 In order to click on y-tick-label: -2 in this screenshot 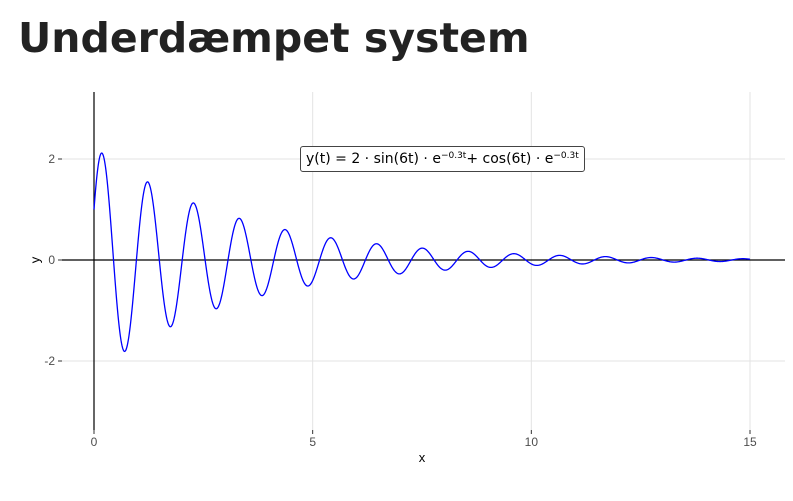, I will do `click(49, 361)`.